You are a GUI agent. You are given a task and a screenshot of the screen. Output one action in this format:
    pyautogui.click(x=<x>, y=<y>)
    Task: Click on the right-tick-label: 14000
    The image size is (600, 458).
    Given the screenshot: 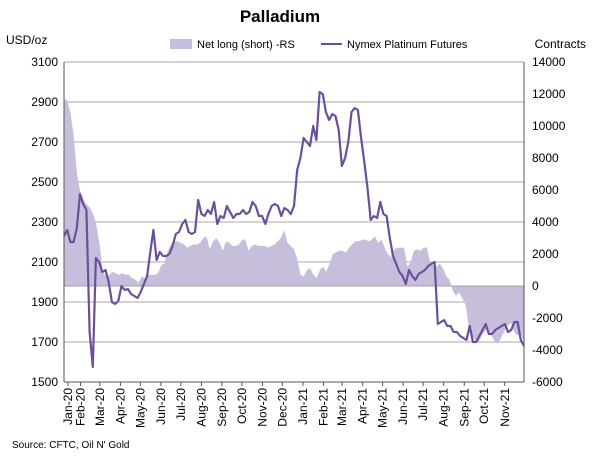 What is the action you would take?
    pyautogui.click(x=549, y=62)
    